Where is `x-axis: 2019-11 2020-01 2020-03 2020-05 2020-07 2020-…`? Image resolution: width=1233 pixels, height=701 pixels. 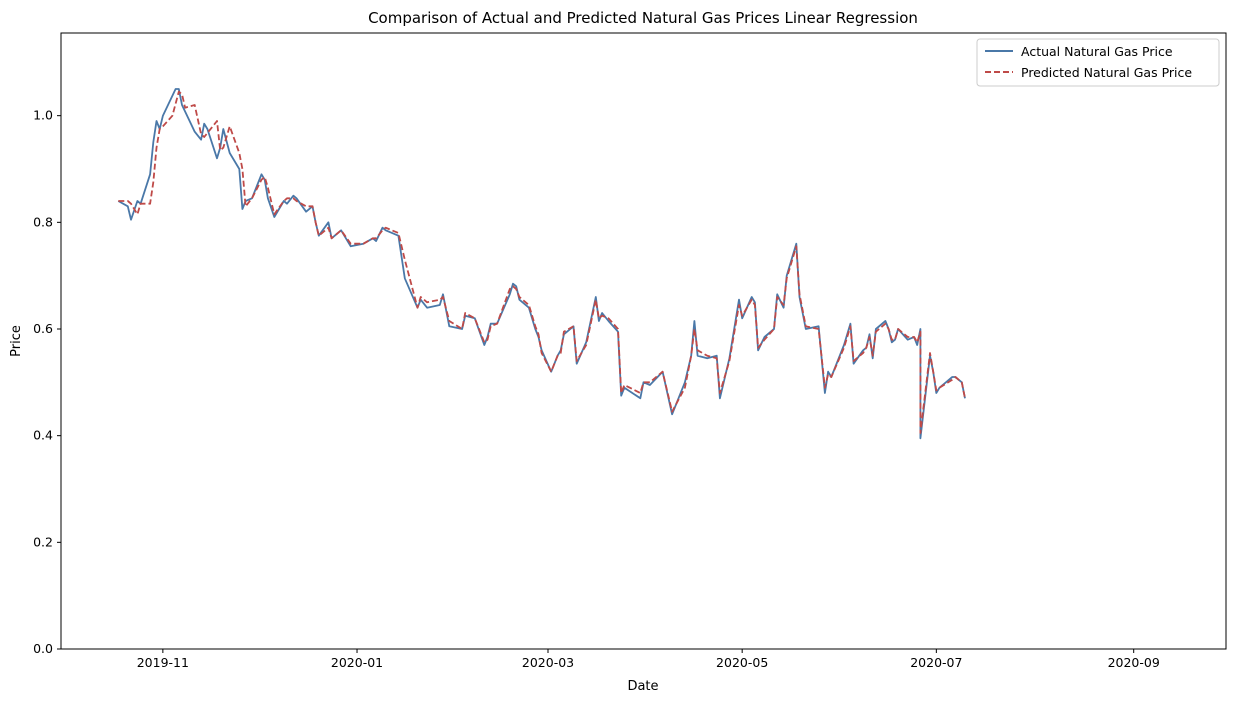 x-axis: 2019-11 2020-01 2020-03 2020-05 2020-07 2020-… is located at coordinates (648, 659).